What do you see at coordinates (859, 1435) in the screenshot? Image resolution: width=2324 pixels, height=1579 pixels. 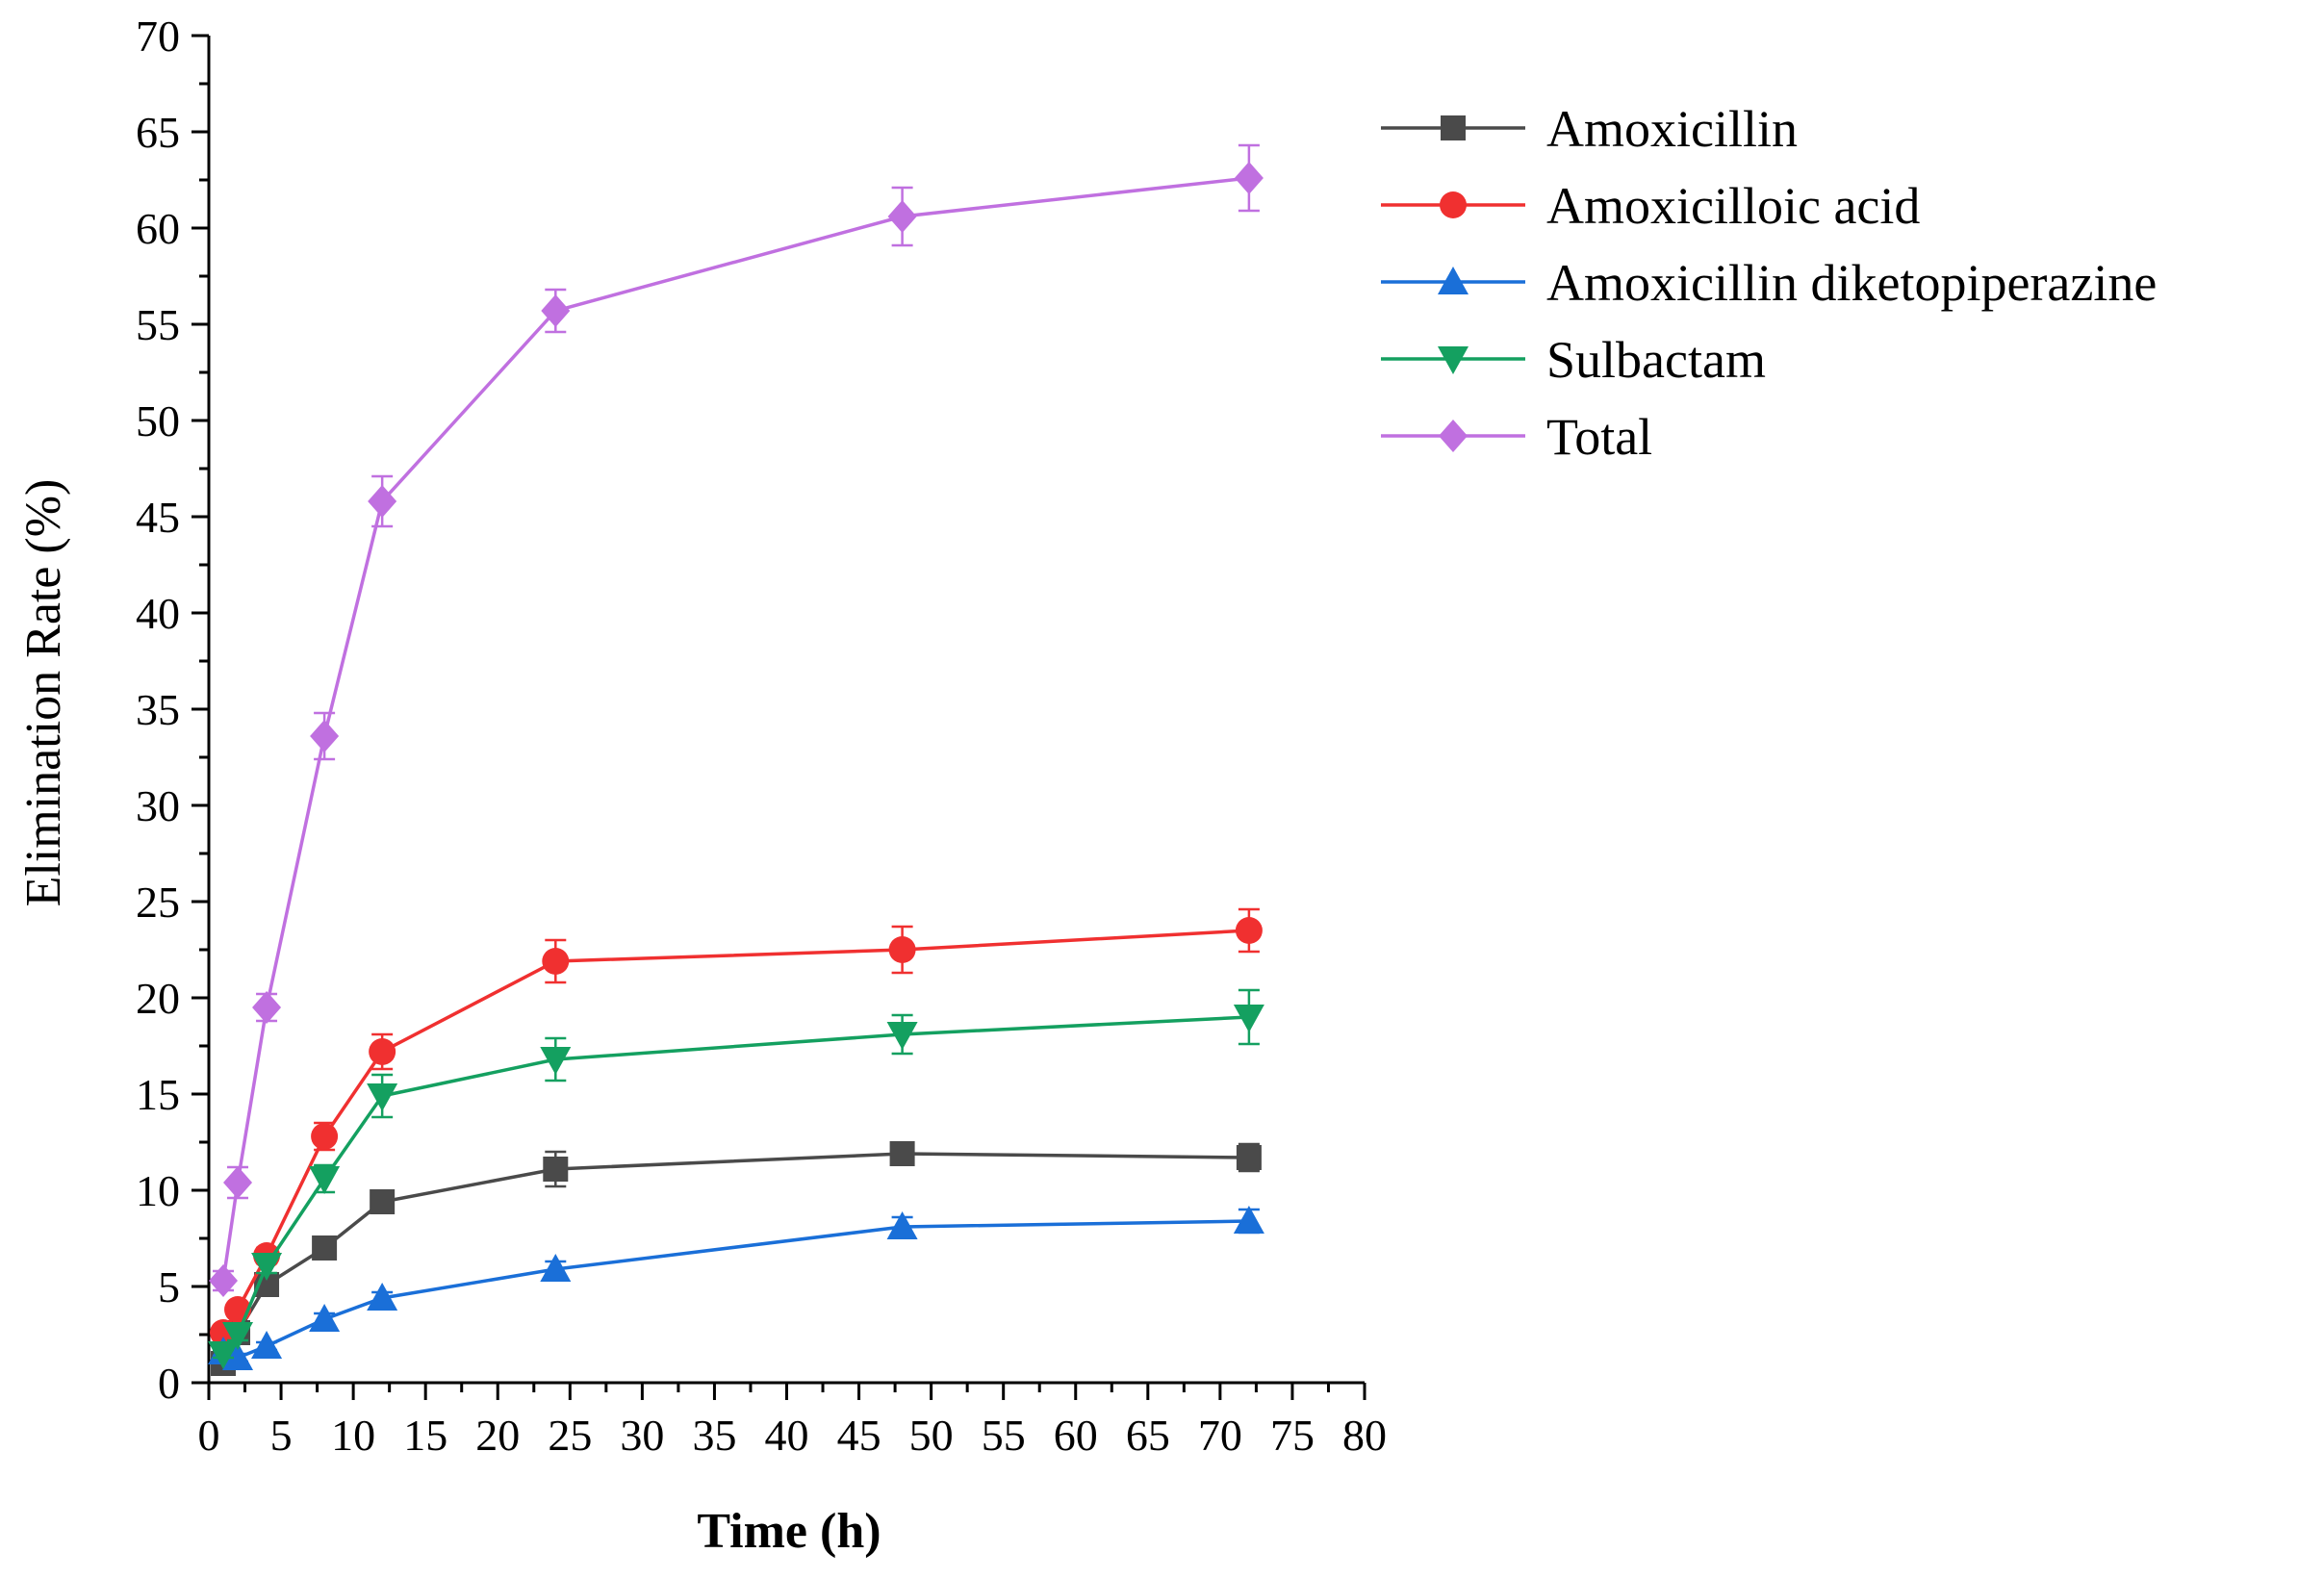 I see `x-tick-label: 45` at bounding box center [859, 1435].